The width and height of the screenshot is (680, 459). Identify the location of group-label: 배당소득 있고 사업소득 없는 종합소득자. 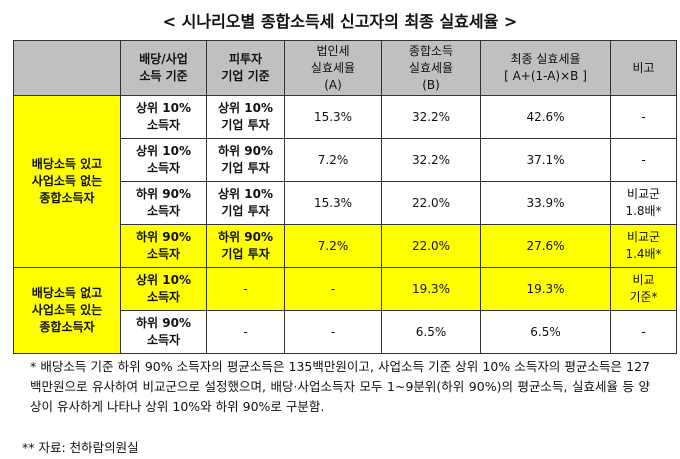
(67, 181).